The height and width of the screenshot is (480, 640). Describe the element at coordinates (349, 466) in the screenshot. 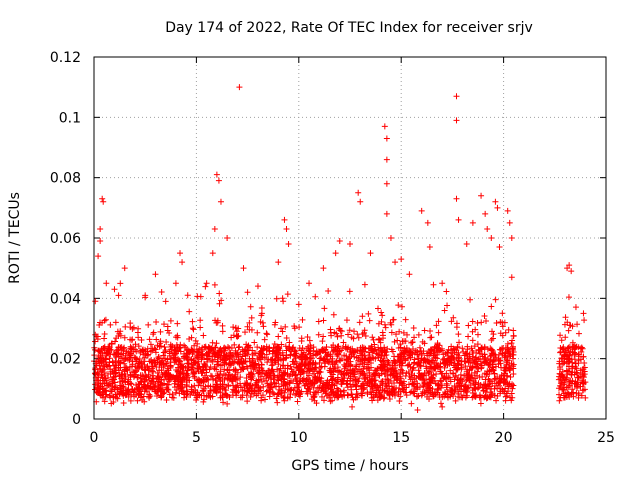

I see `x-axis-label: GPS time / hours` at that location.